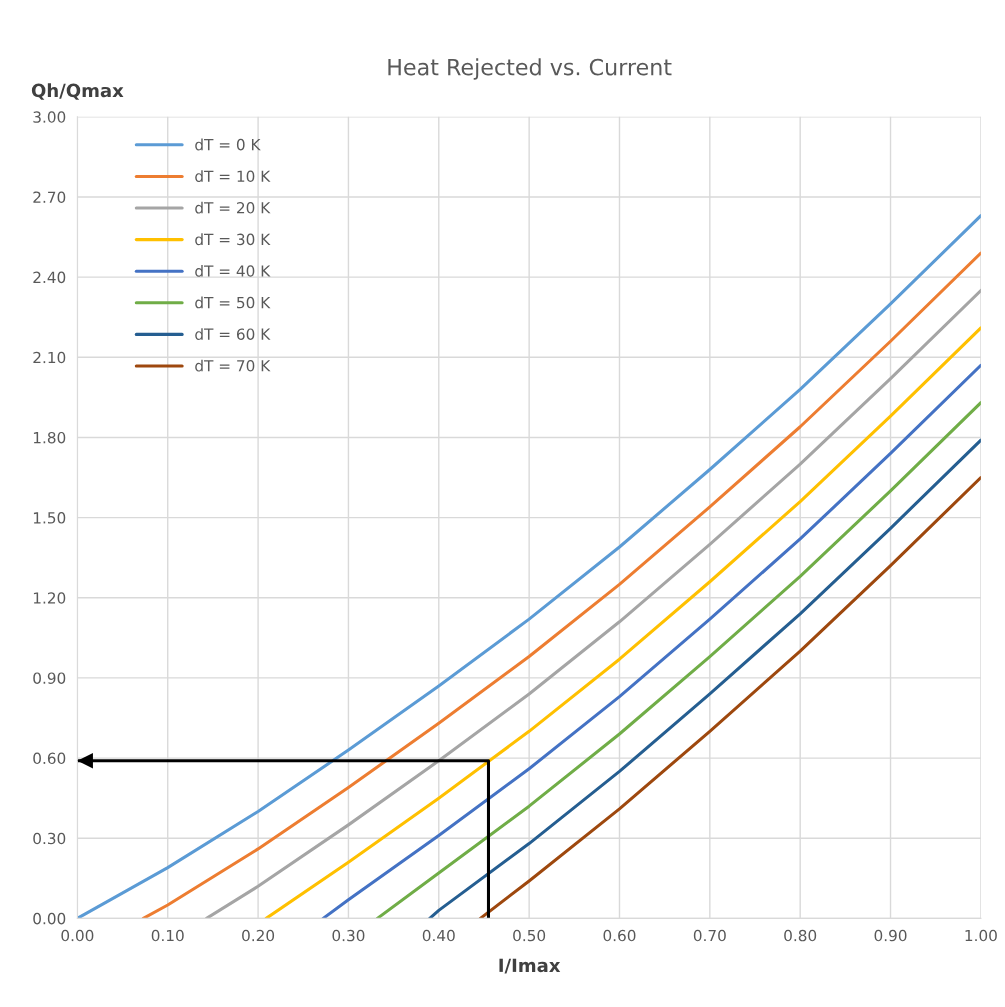  Describe the element at coordinates (619, 935) in the screenshot. I see `x-tick-label: 0.60` at that location.